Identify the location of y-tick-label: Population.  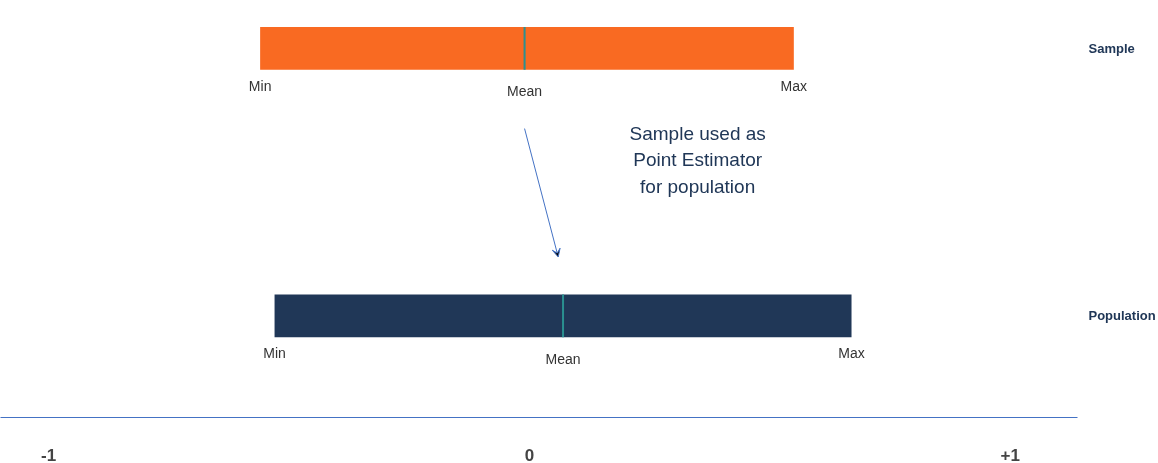
(1122, 316).